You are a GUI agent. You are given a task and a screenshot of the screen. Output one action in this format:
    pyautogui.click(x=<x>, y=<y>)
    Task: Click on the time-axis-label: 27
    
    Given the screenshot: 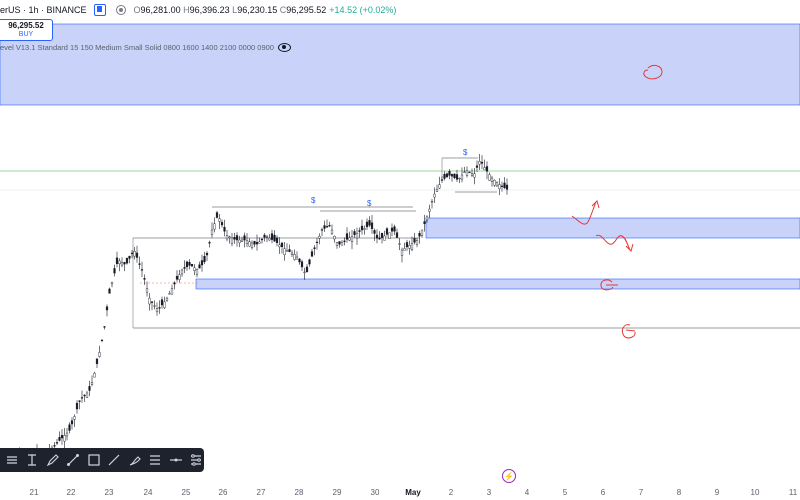 What is the action you would take?
    pyautogui.click(x=261, y=492)
    